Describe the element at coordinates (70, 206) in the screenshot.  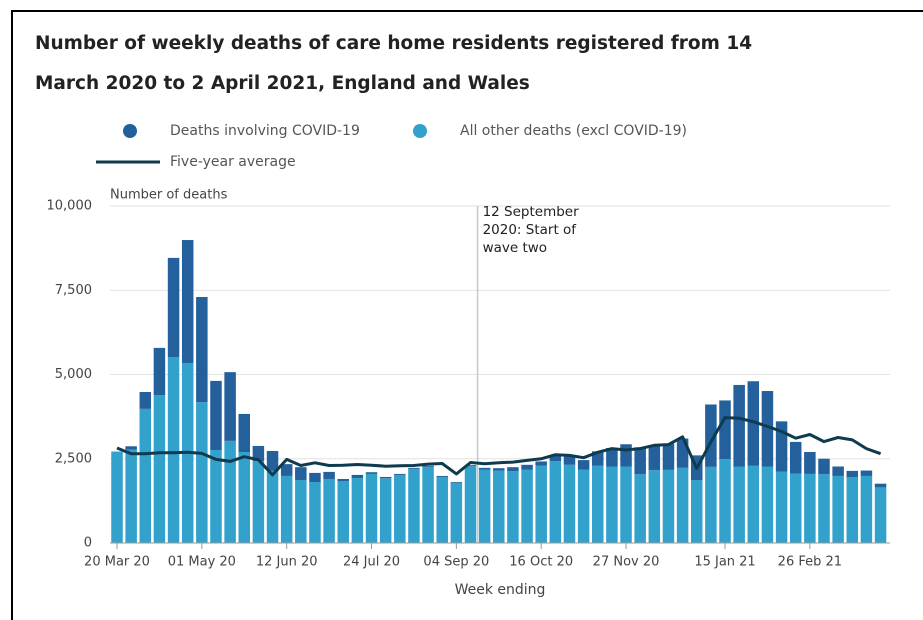
I see `y-tick-label: 10,000` at that location.